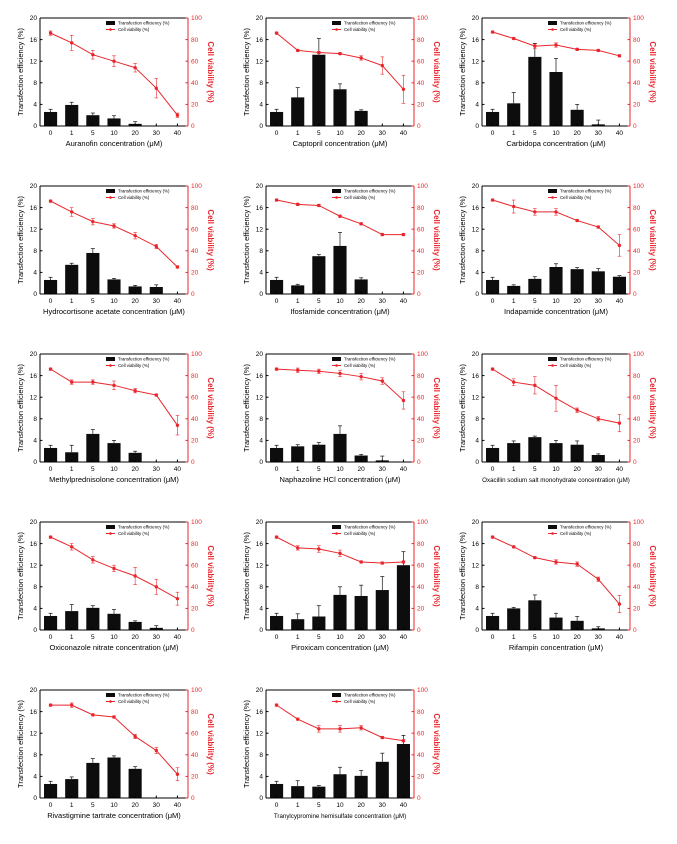  I want to click on x-tick-label: 1, so click(72, 637).